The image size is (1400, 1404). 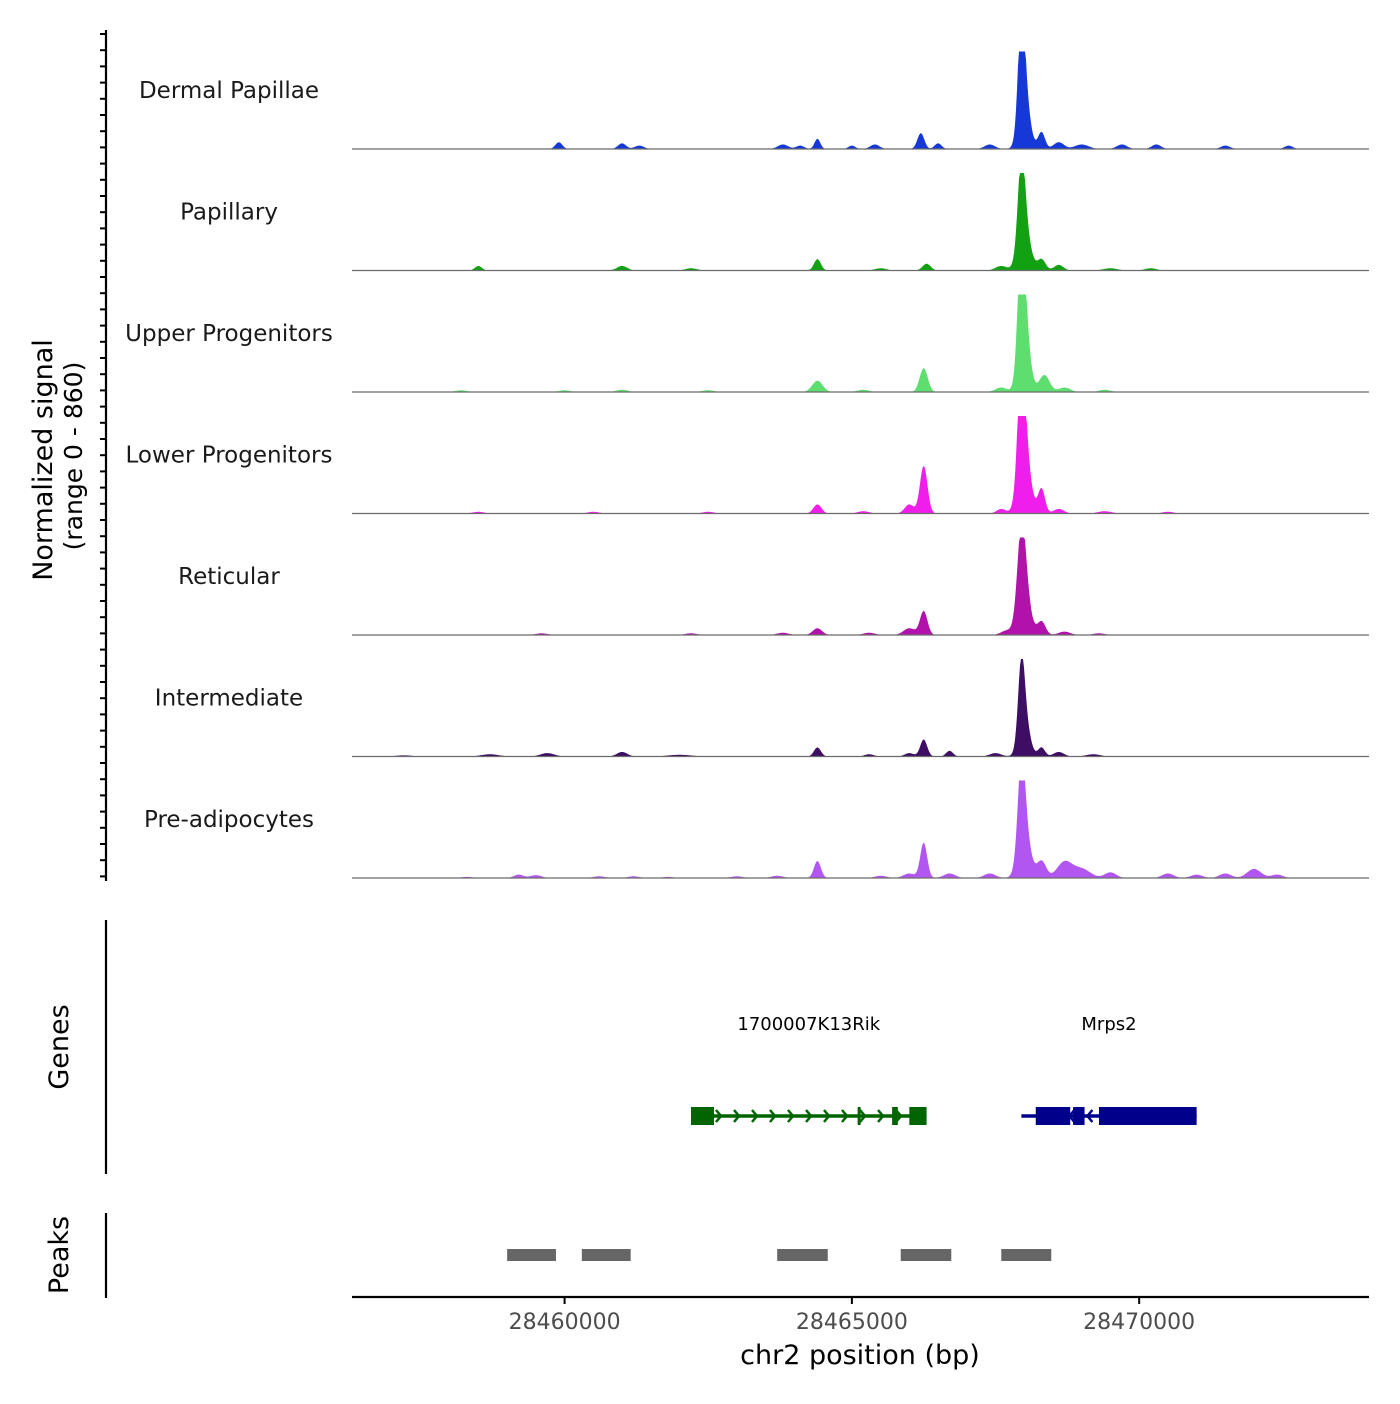 What do you see at coordinates (860, 1355) in the screenshot?
I see `x-axis-label: chr2 position (bp)` at bounding box center [860, 1355].